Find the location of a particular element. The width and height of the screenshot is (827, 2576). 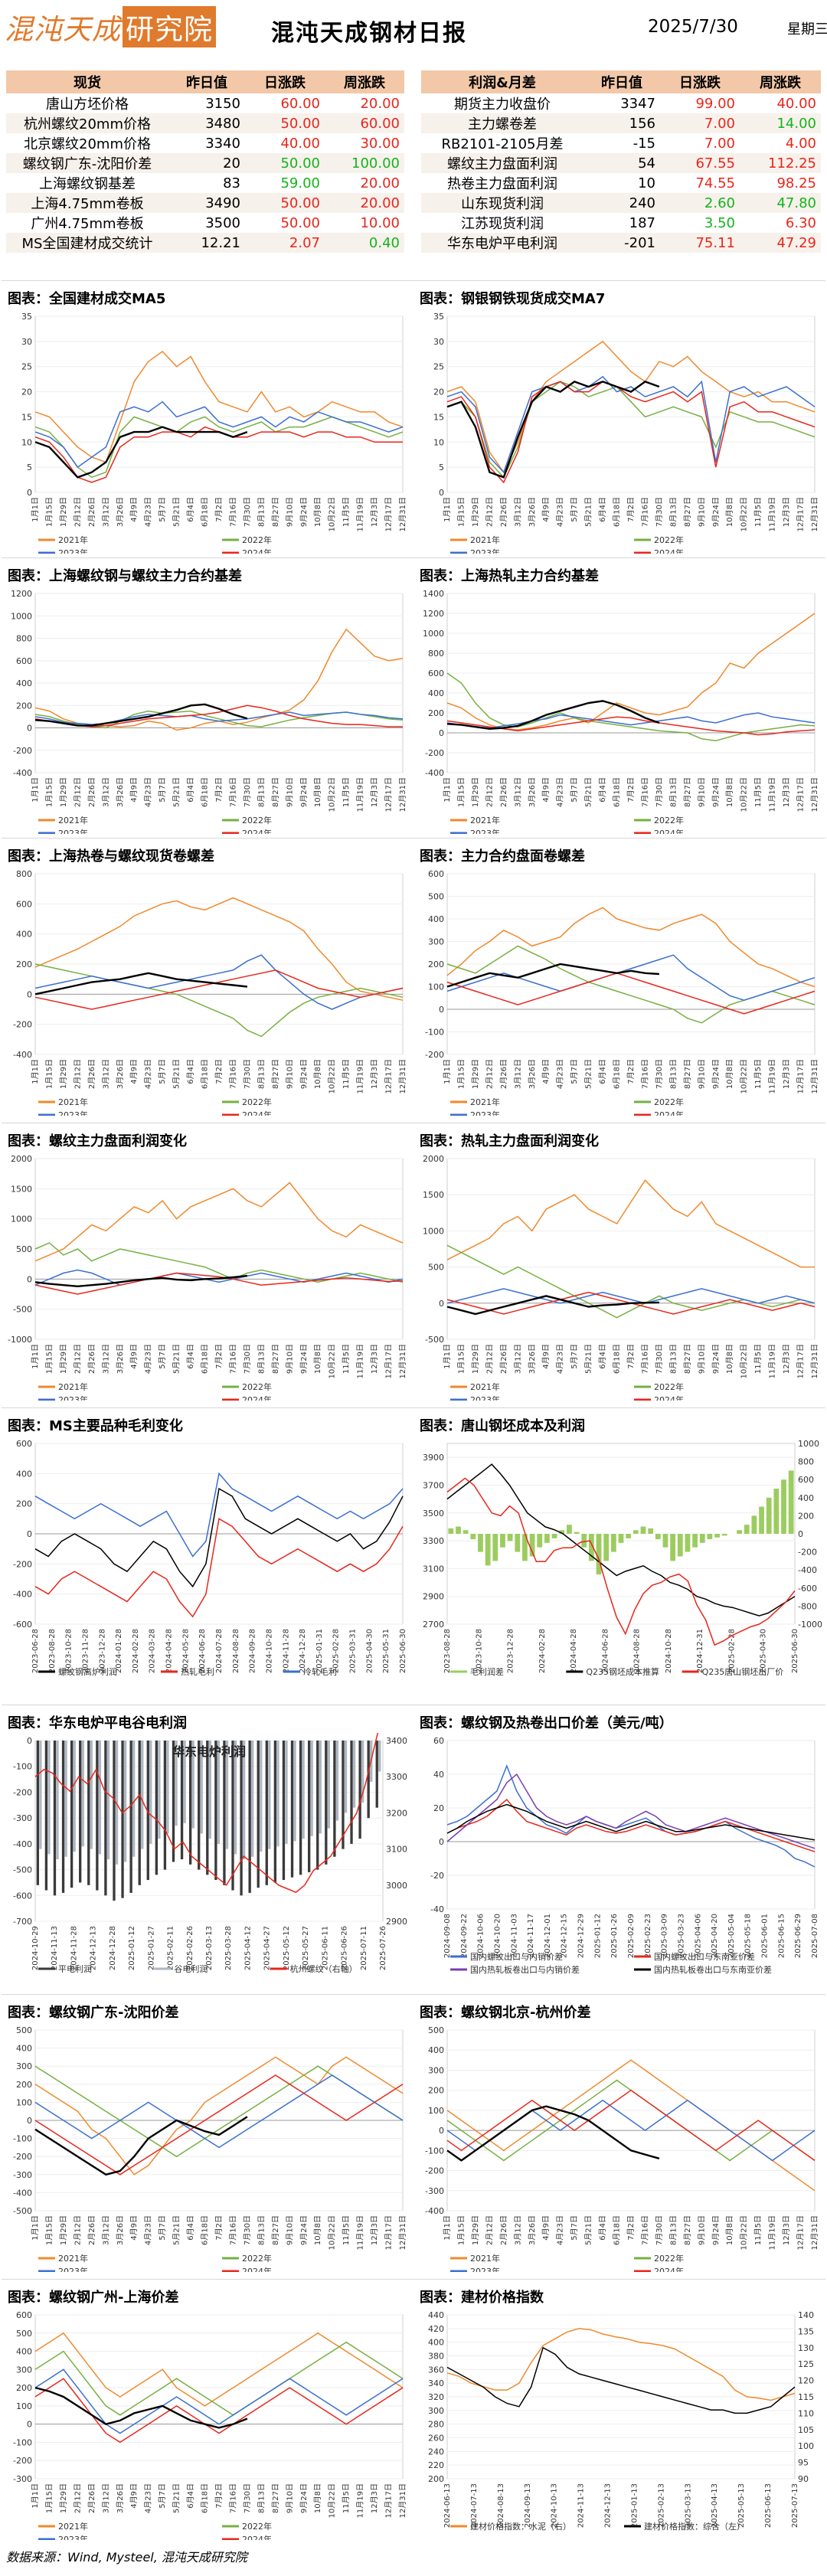

row-value: 83 is located at coordinates (231, 183).